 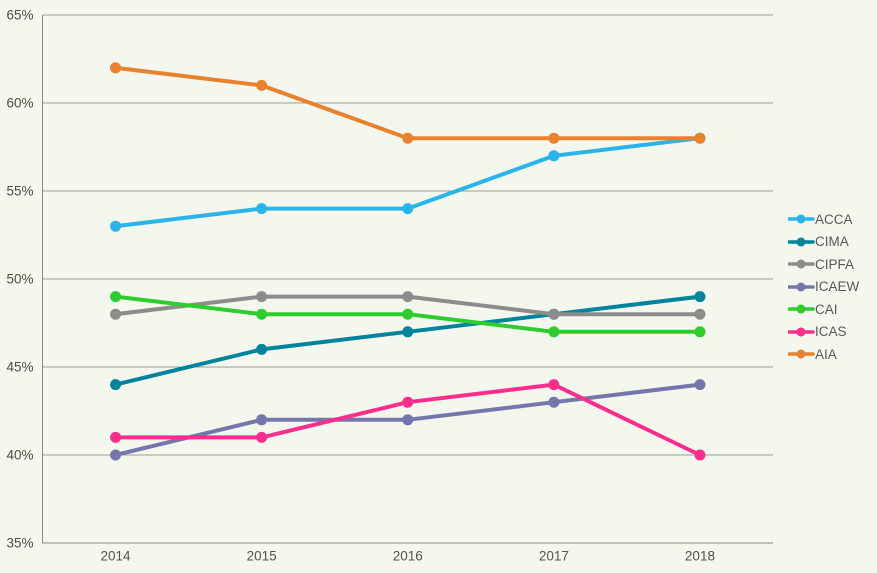 I want to click on y-tick-label-60: 60%, so click(x=19, y=103).